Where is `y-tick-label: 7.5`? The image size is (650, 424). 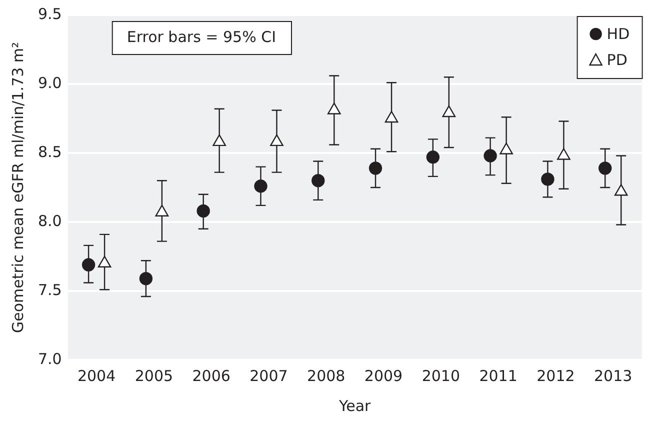 y-tick-label: 7.5 is located at coordinates (50, 289).